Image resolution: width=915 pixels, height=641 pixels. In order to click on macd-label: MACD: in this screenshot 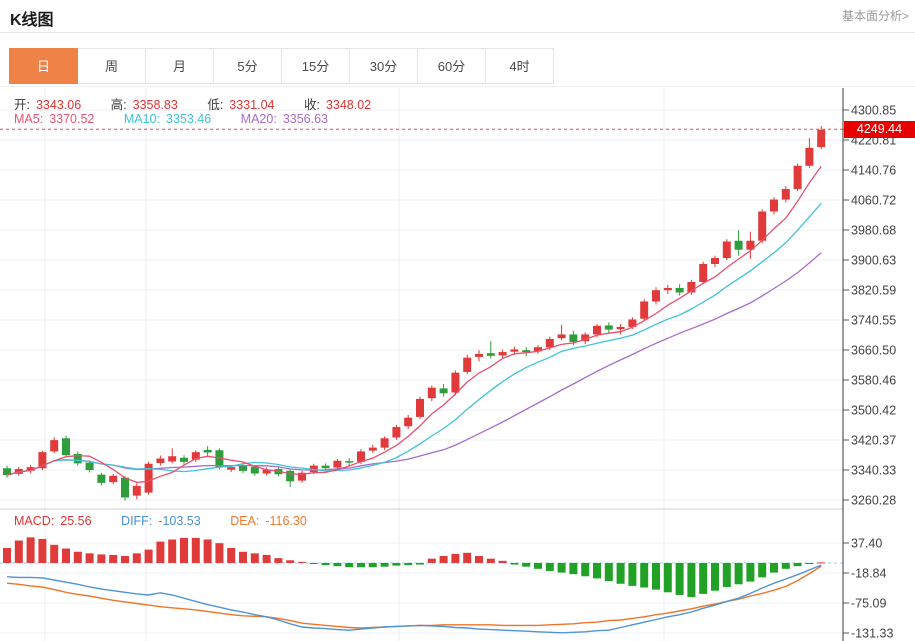, I will do `click(34, 521)`.